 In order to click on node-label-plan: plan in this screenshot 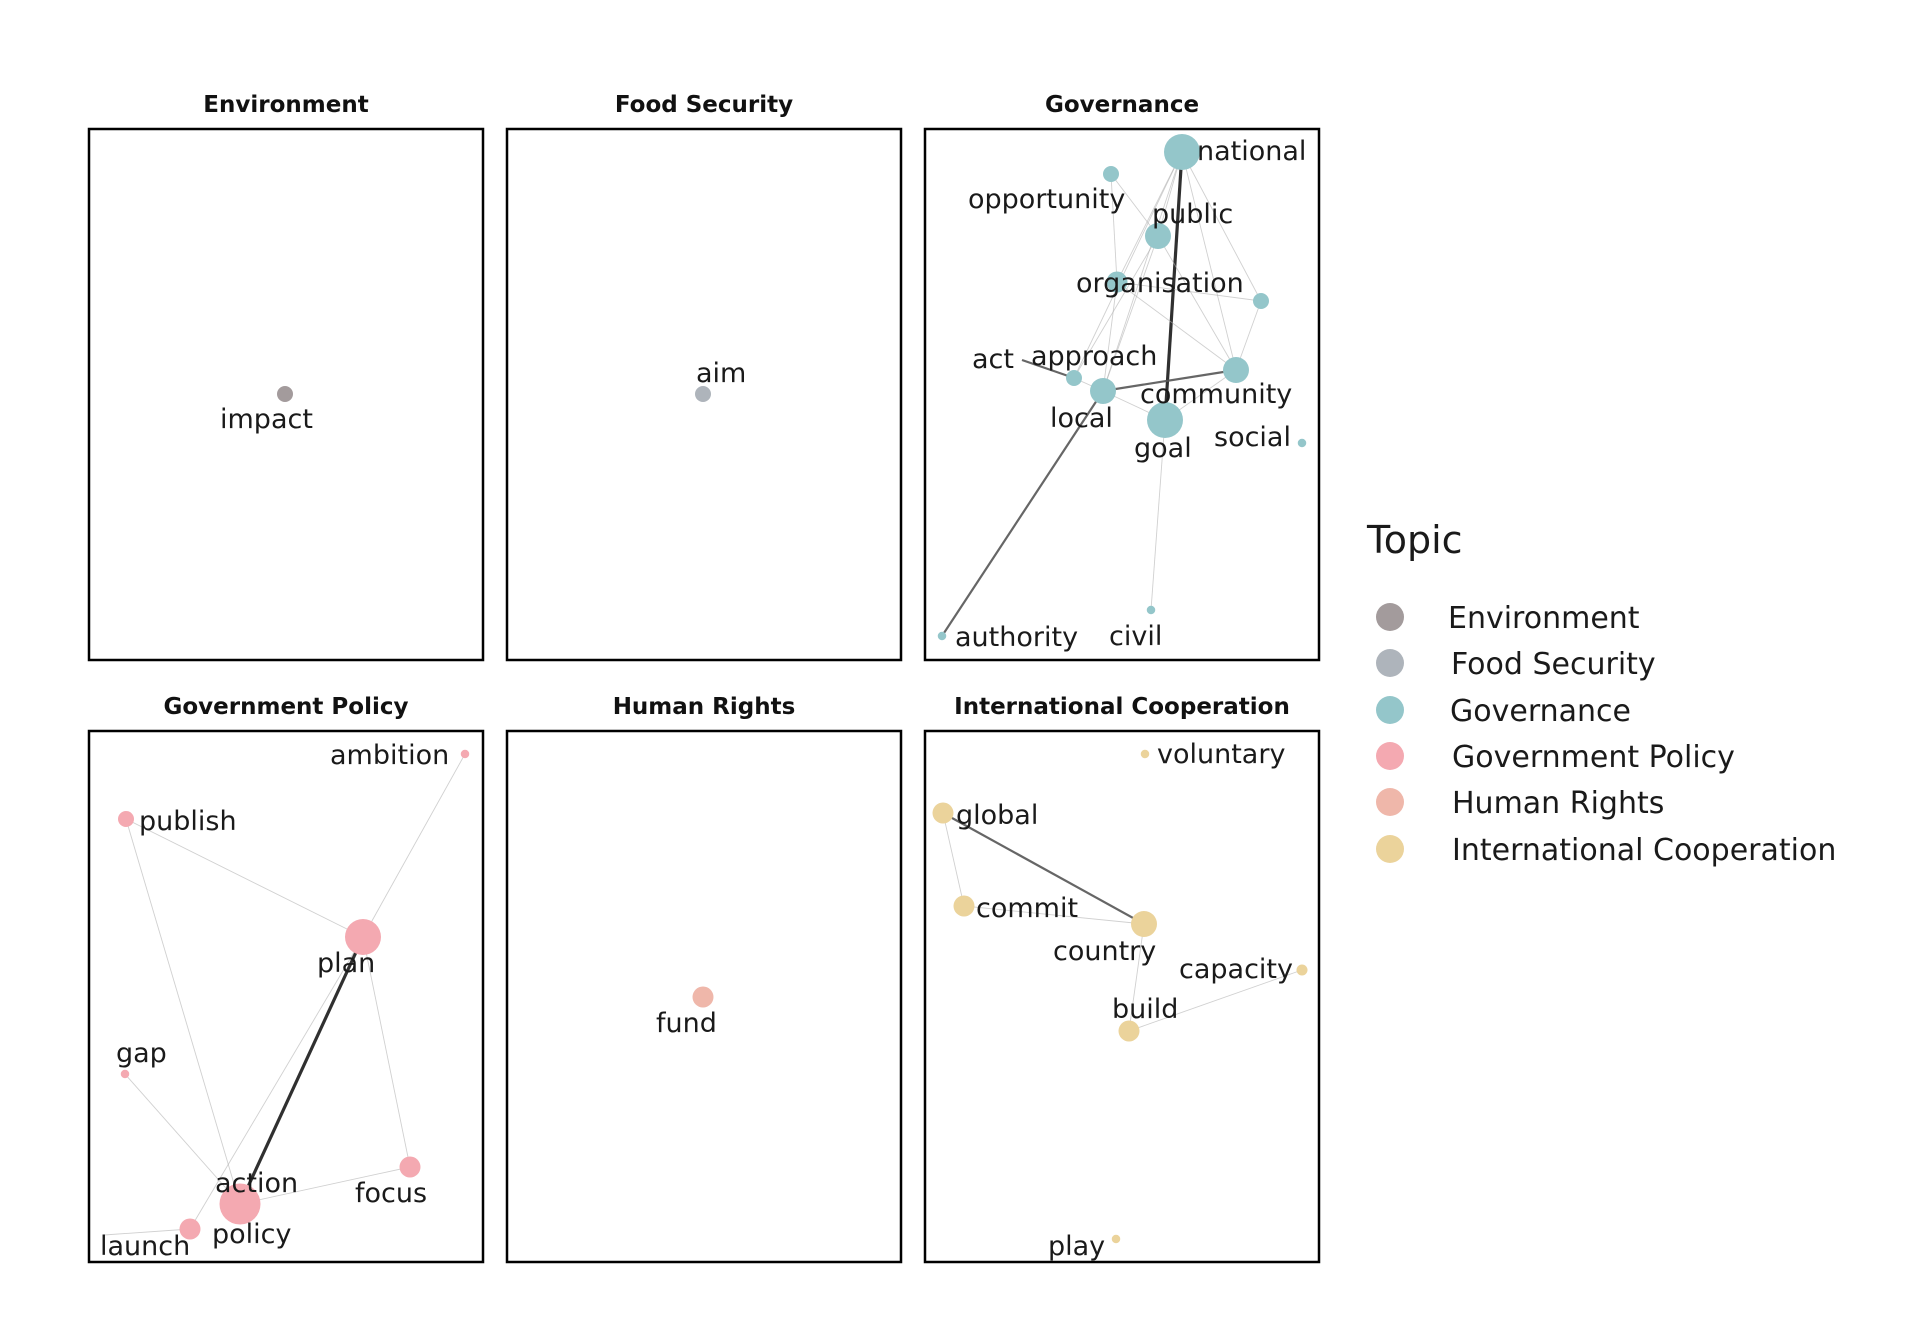, I will do `click(346, 963)`.